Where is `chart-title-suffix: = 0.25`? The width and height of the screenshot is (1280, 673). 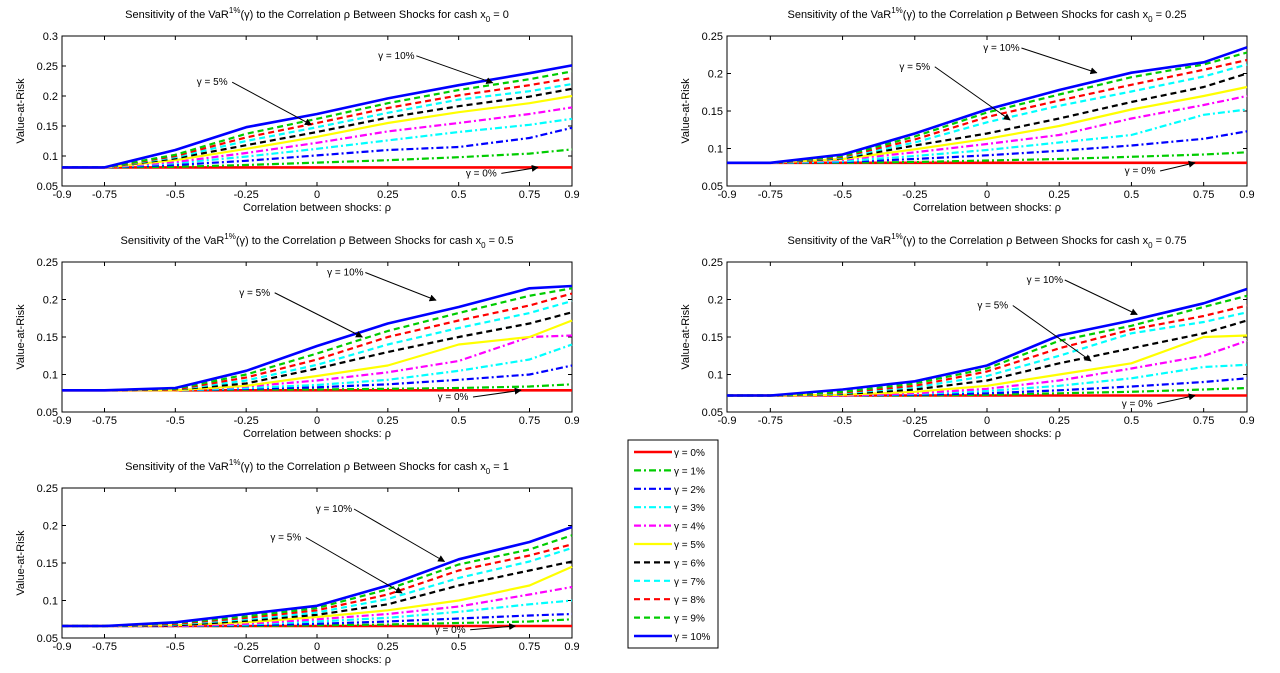
chart-title-suffix: = 0.25 is located at coordinates (1170, 15).